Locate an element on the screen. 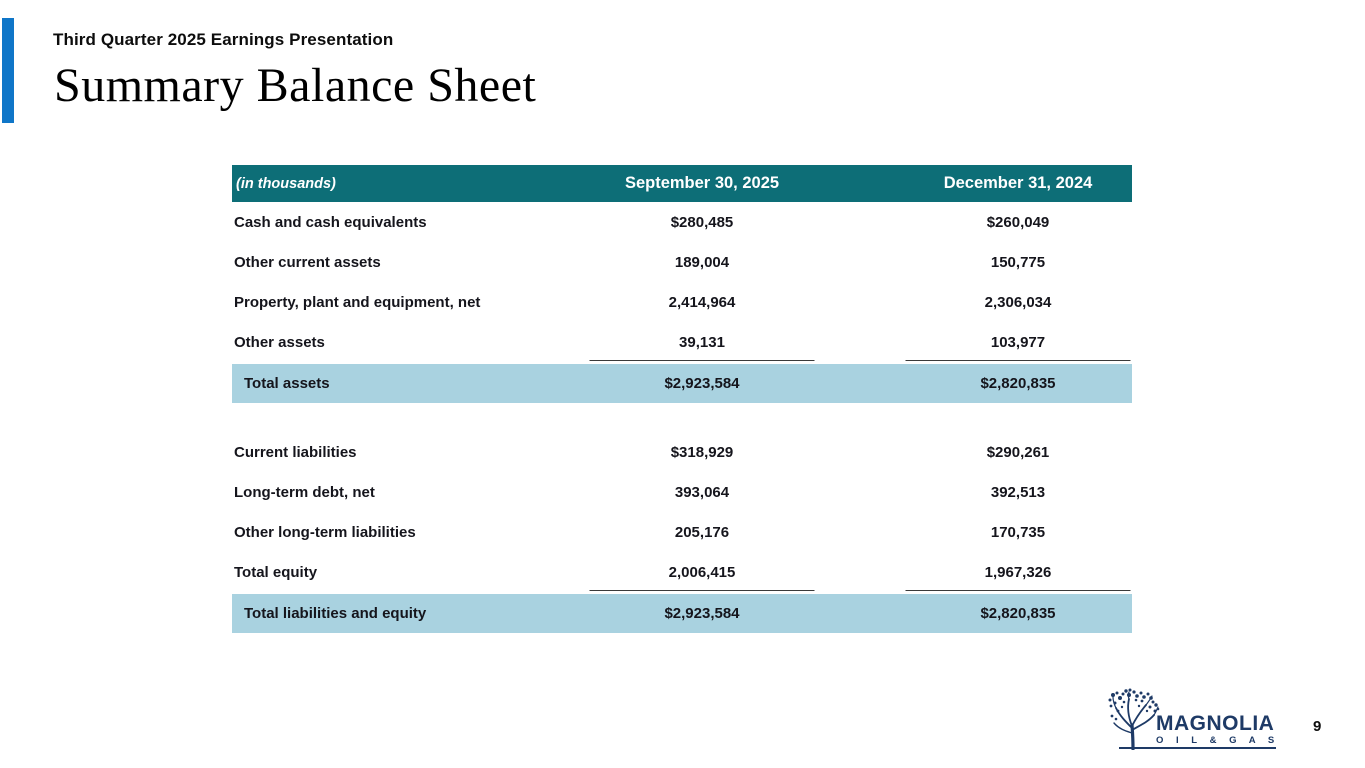 The width and height of the screenshot is (1365, 768). accent-bar is located at coordinates (8, 70).